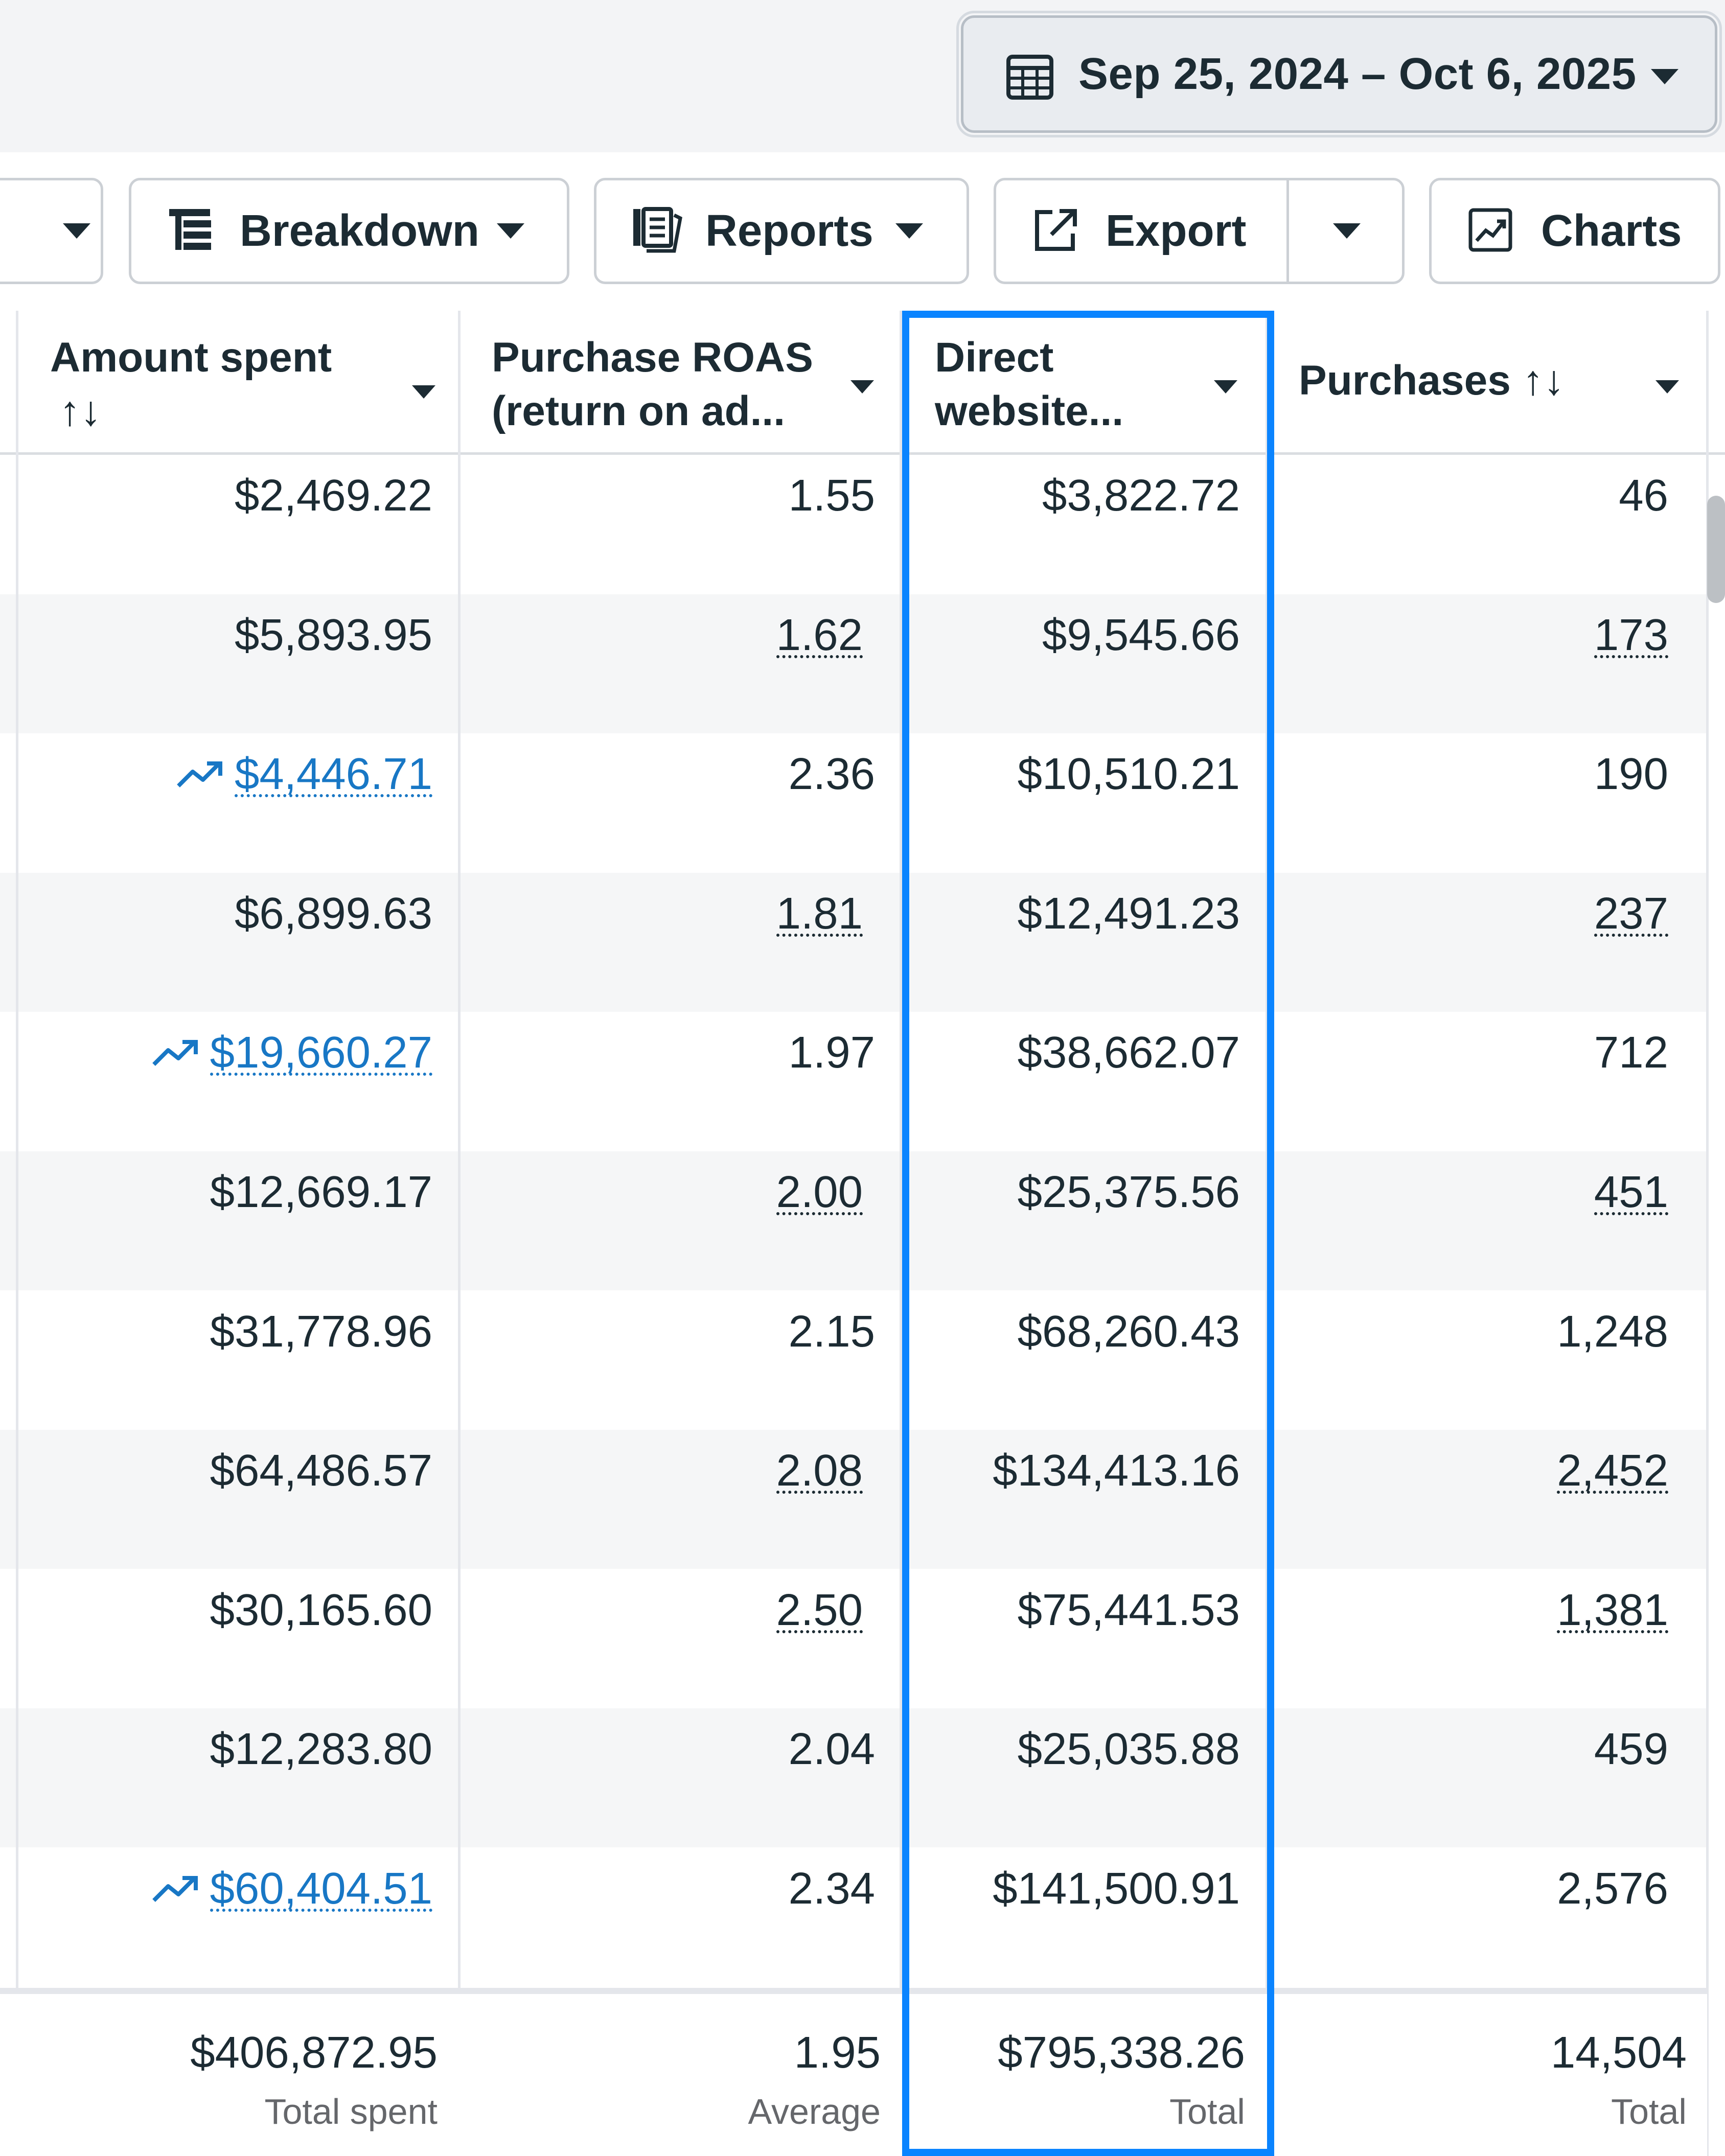 The height and width of the screenshot is (2156, 1725). I want to click on roas-value-link: 2.00, so click(819, 1192).